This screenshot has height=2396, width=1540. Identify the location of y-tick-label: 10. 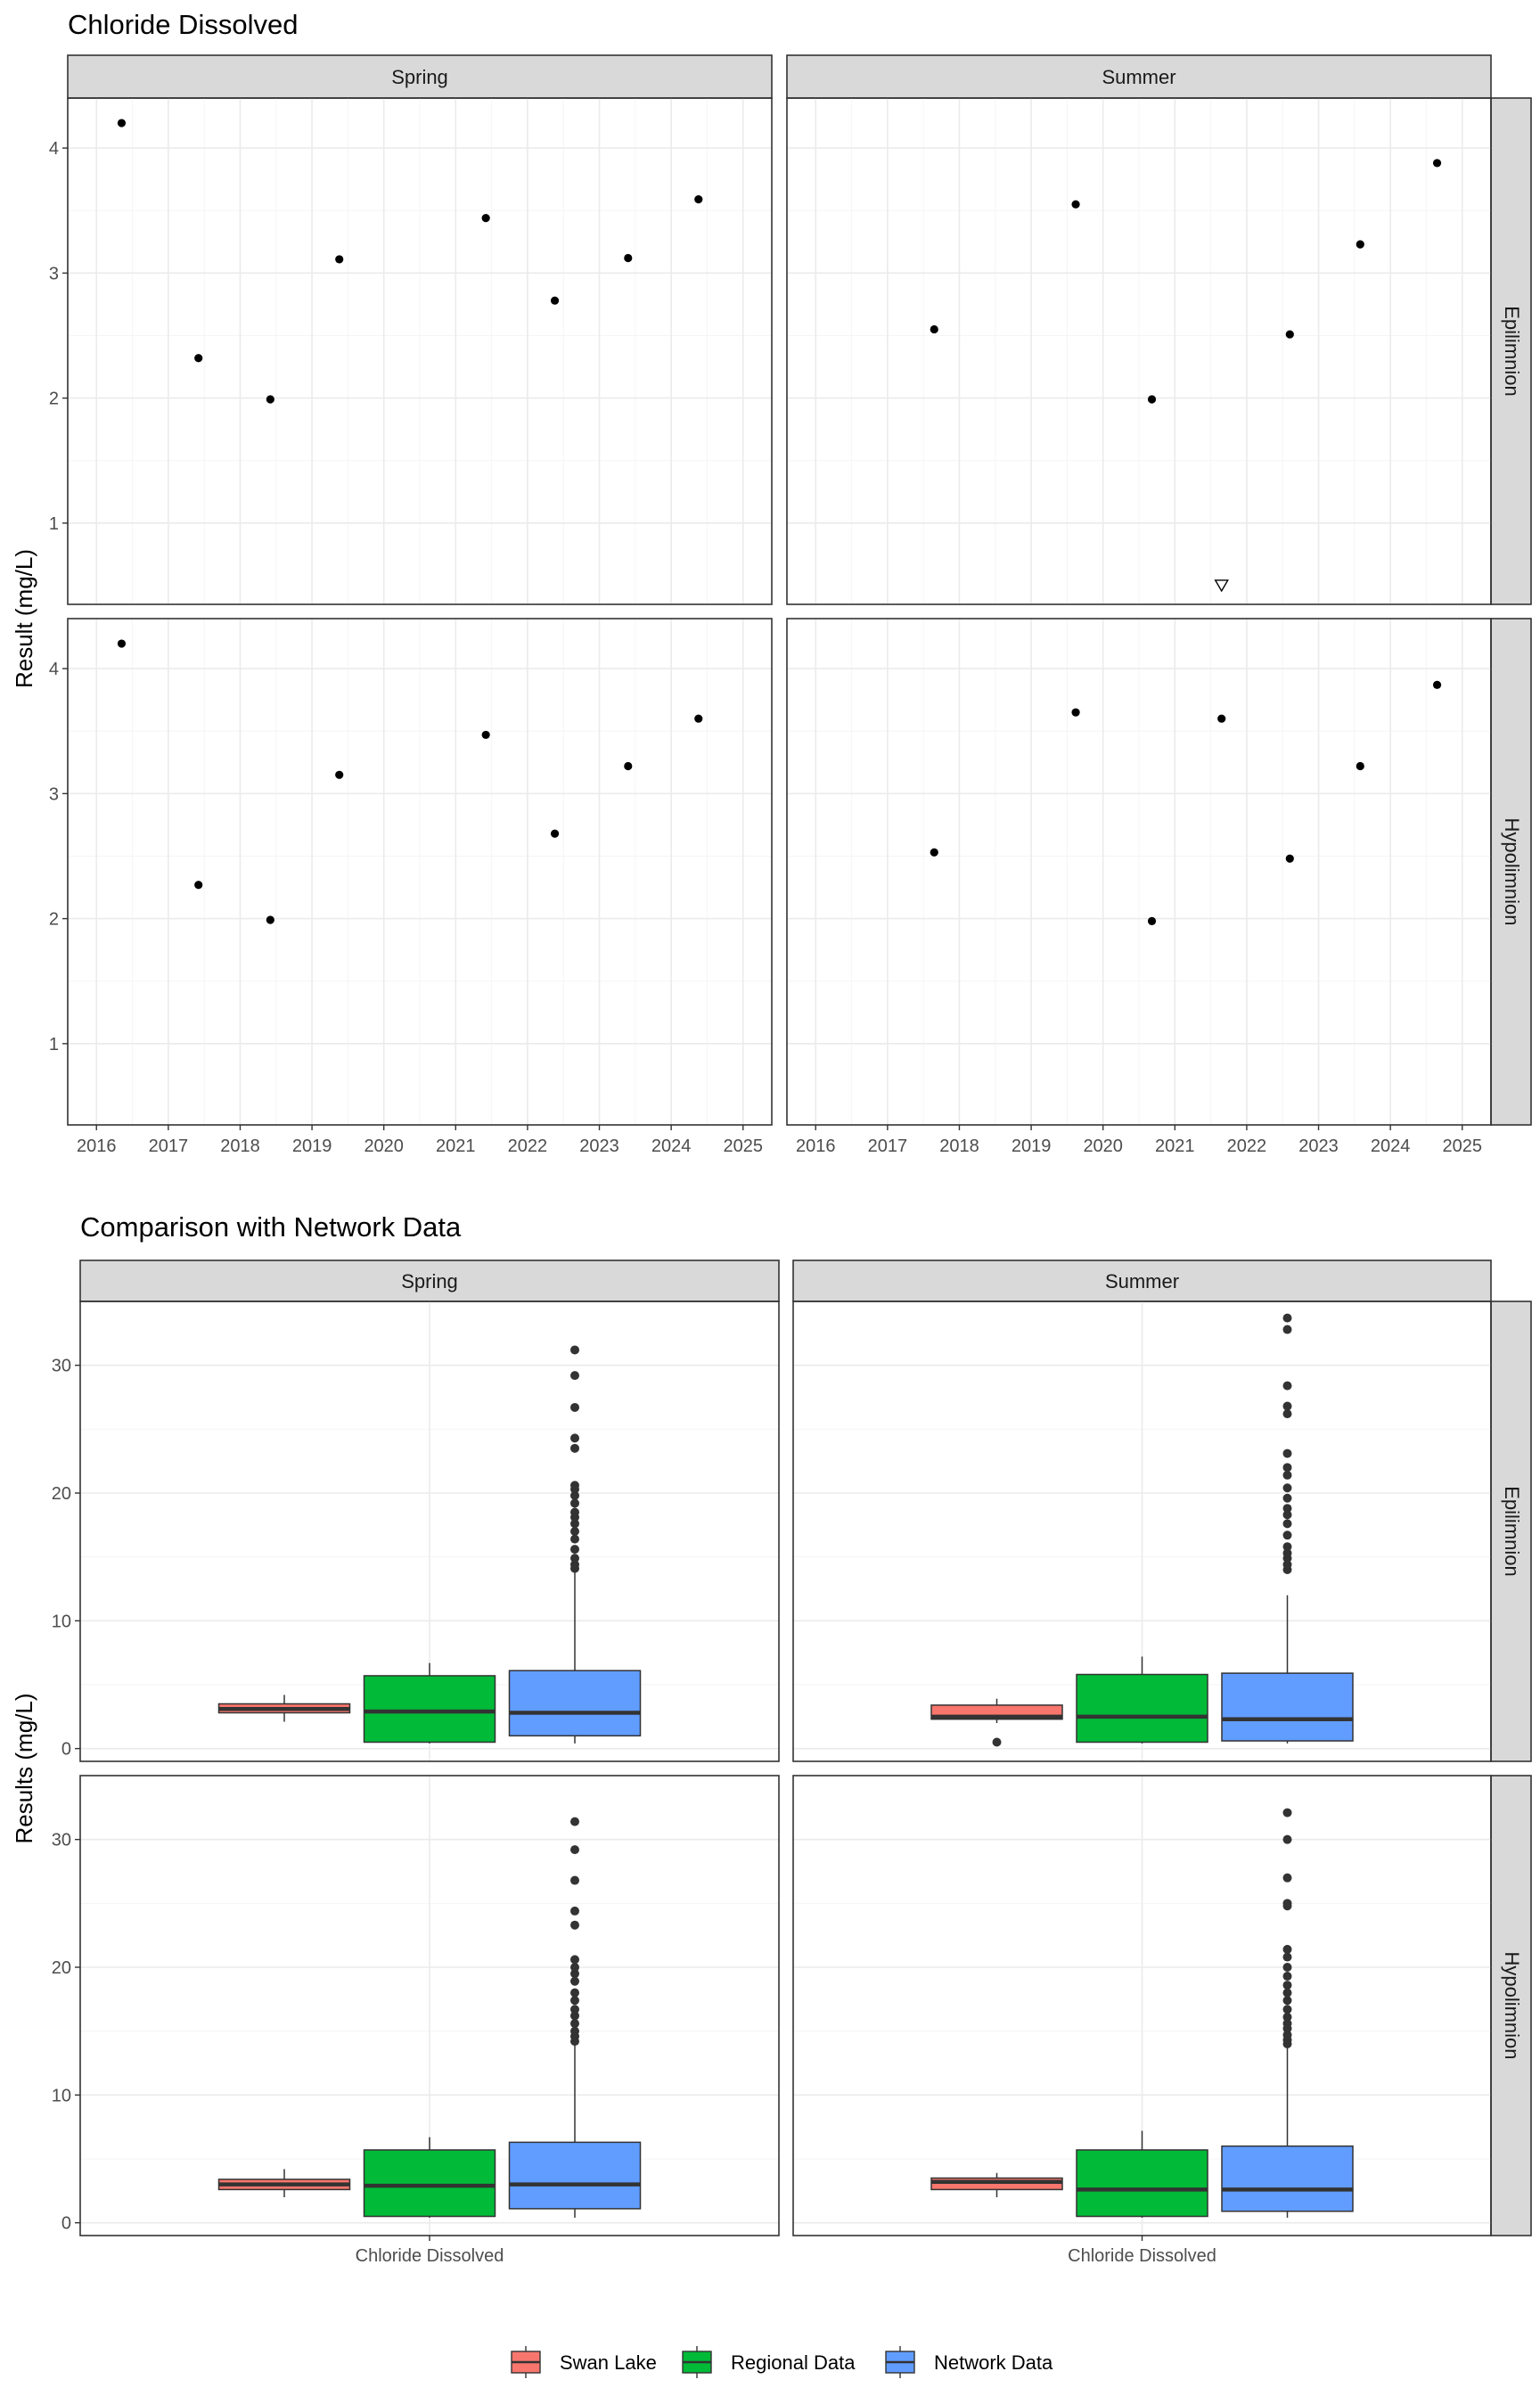
(61, 2095).